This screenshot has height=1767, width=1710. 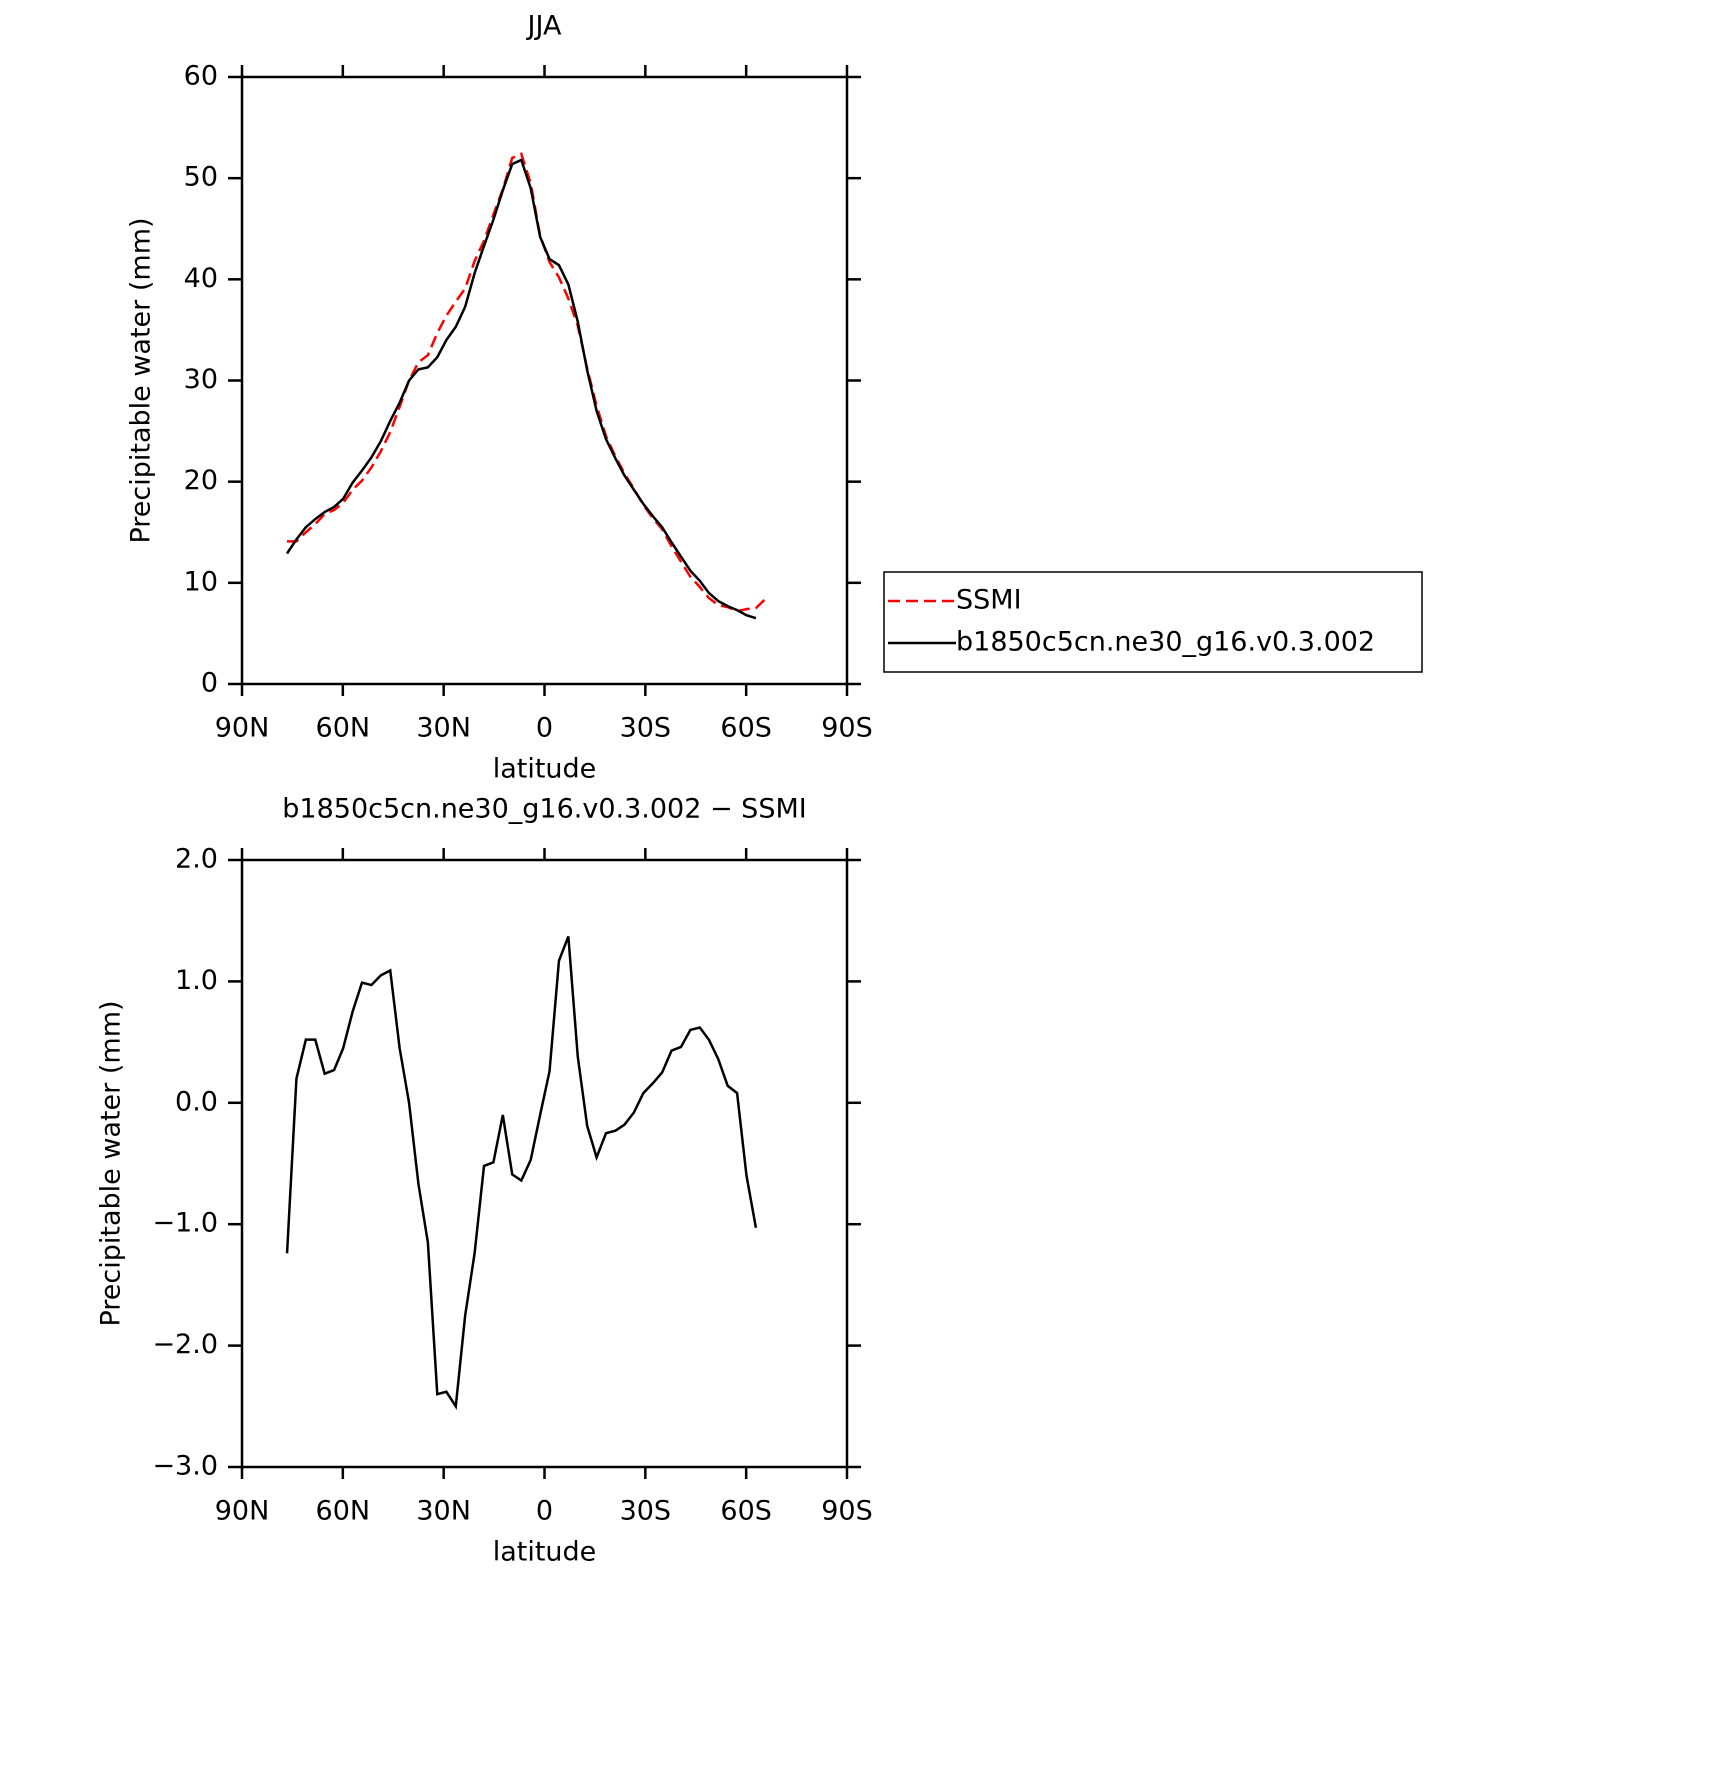 What do you see at coordinates (185, 1466) in the screenshot?
I see `y-tick-label: −3.0` at bounding box center [185, 1466].